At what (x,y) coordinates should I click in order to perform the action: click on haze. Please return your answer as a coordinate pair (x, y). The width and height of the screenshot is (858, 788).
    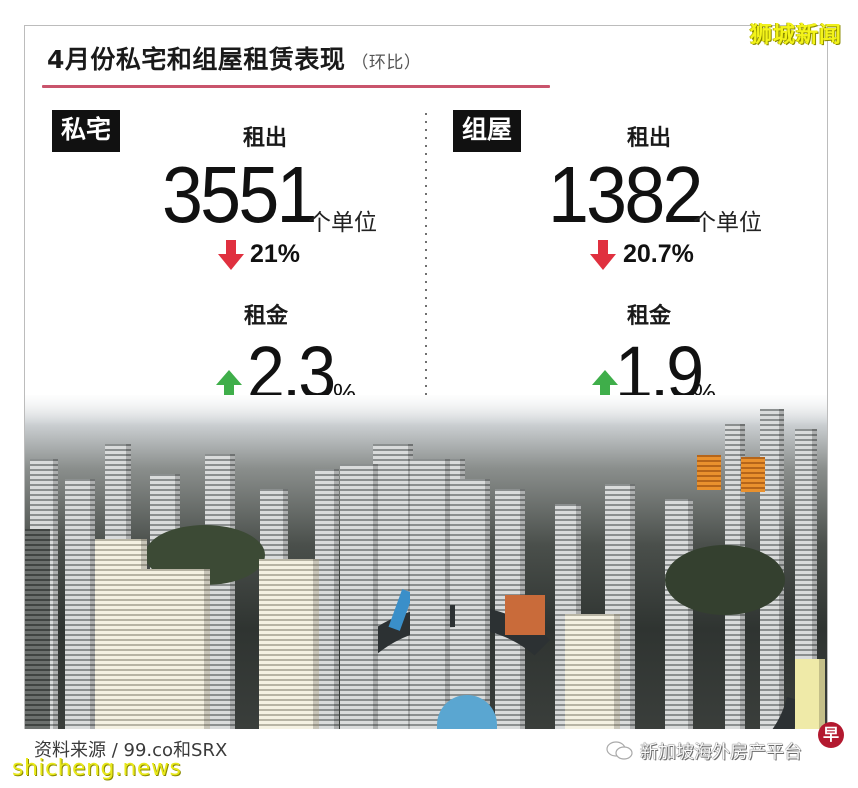
    Looking at the image, I should click on (426, 410).